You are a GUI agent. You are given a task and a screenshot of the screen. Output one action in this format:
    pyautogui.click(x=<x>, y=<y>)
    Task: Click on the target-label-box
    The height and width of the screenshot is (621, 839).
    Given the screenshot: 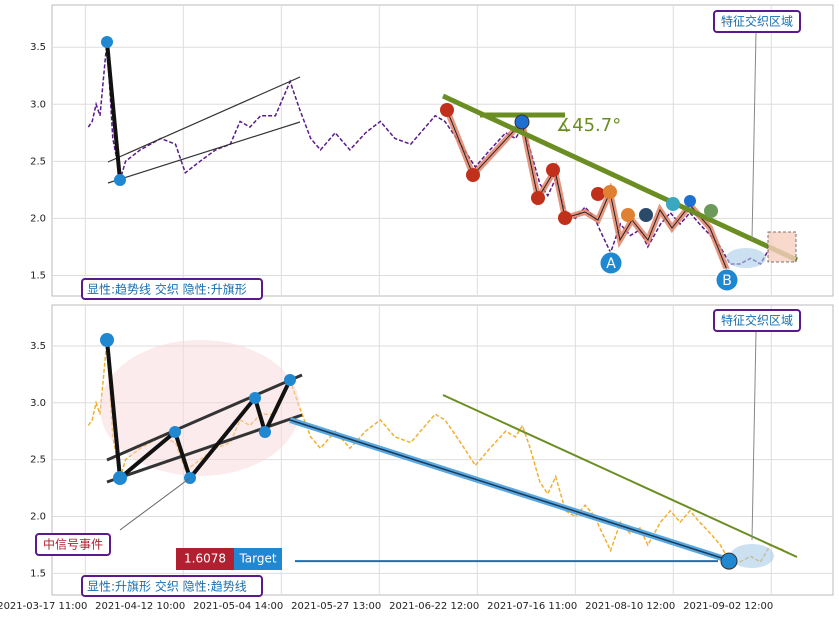 What is the action you would take?
    pyautogui.click(x=258, y=559)
    